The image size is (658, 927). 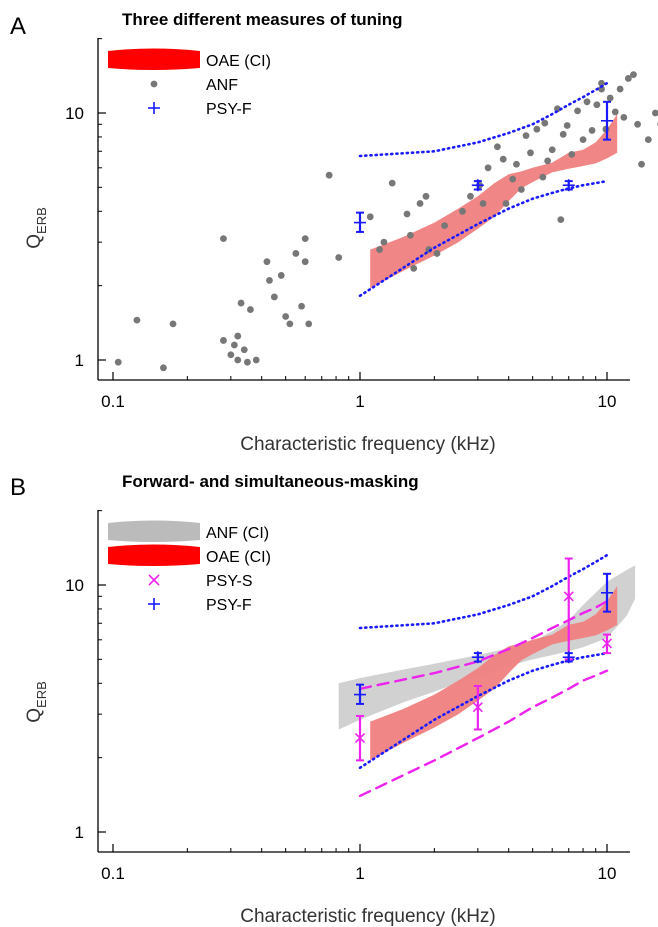 I want to click on panel-b-oae-ci-band, so click(x=494, y=673).